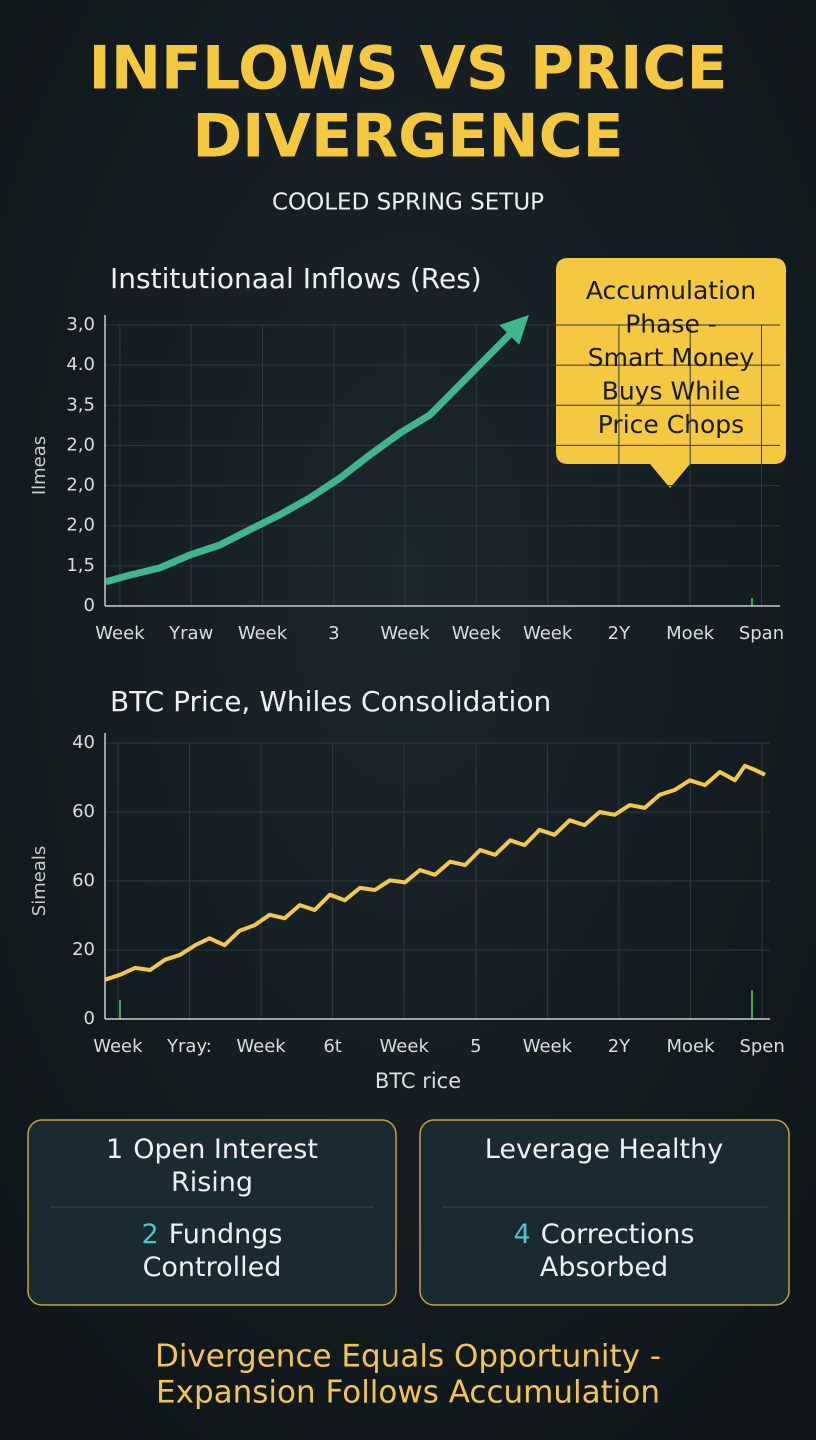 Image resolution: width=816 pixels, height=1440 pixels. What do you see at coordinates (761, 1046) in the screenshot?
I see `x-tick-label: Spen` at bounding box center [761, 1046].